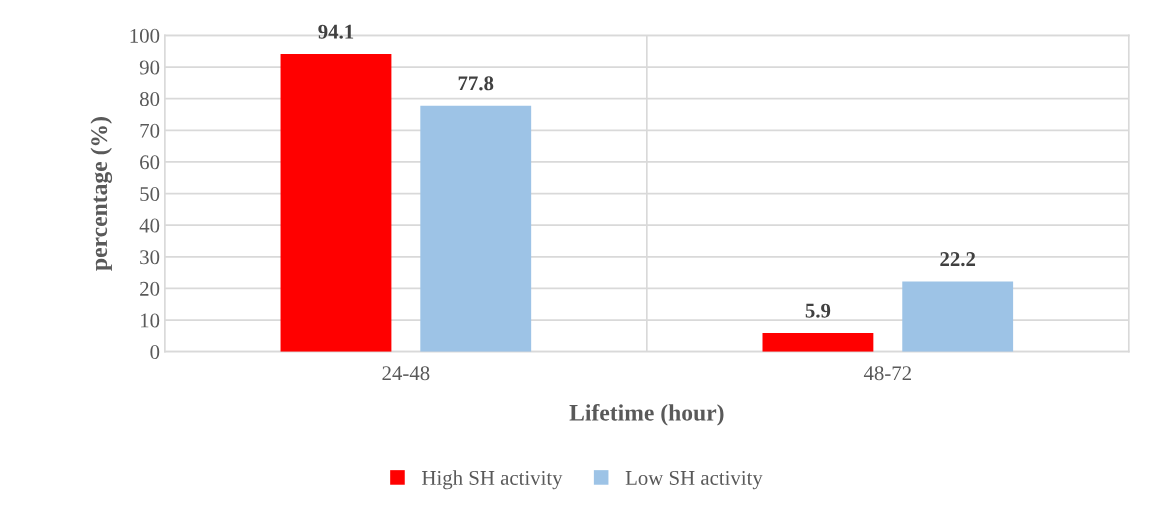  I want to click on x-tick-label: 24-48, so click(406, 373).